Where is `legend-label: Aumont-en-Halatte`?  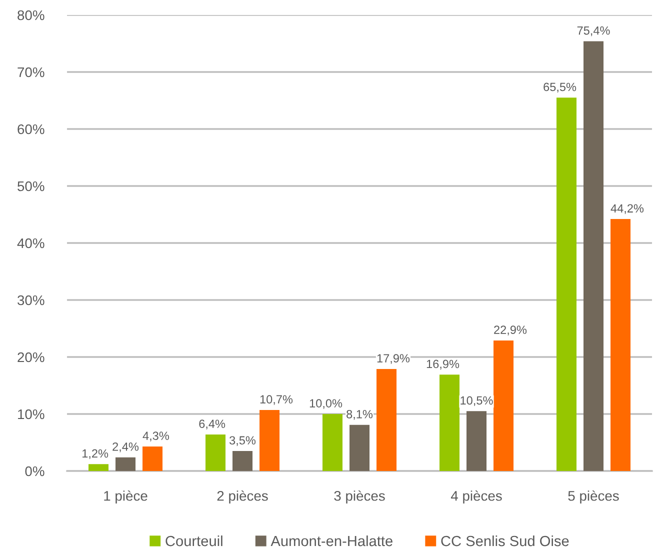
legend-label: Aumont-en-Halatte is located at coordinates (331, 540).